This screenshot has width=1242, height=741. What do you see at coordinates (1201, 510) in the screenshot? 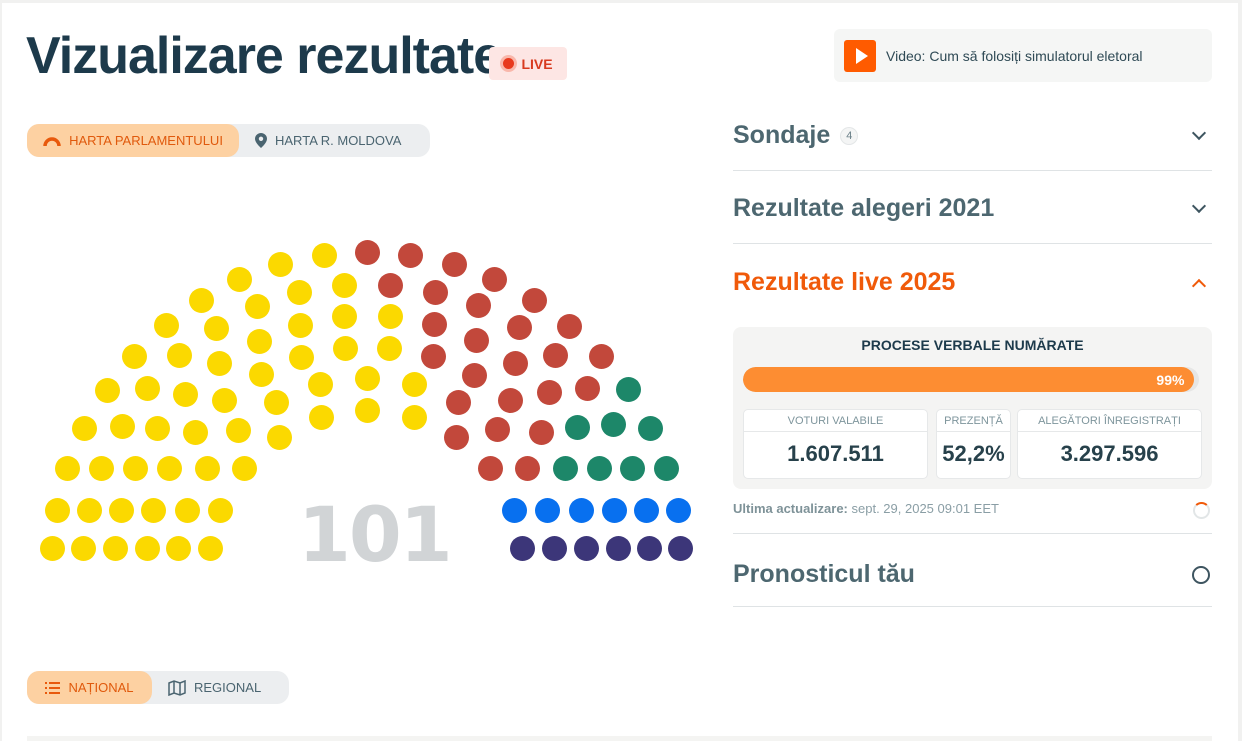
I see `refresh-spinner-icon` at bounding box center [1201, 510].